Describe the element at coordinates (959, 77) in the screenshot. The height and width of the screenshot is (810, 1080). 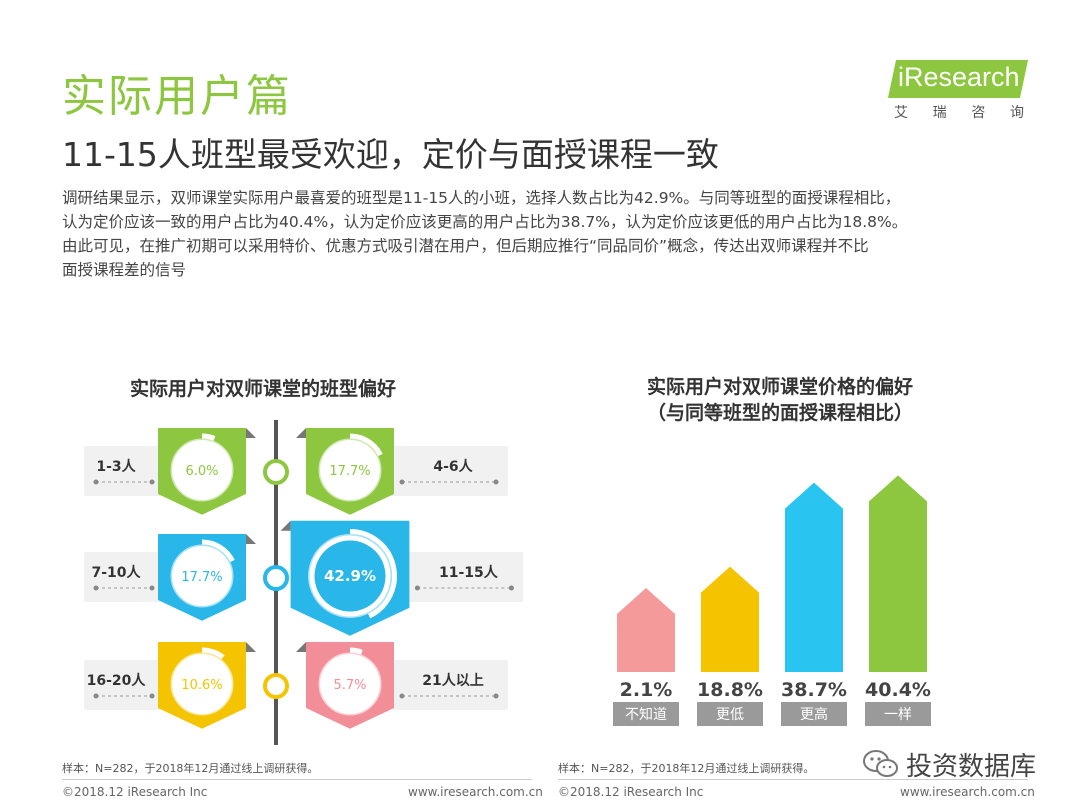
I see `logo-brand: iResearch` at that location.